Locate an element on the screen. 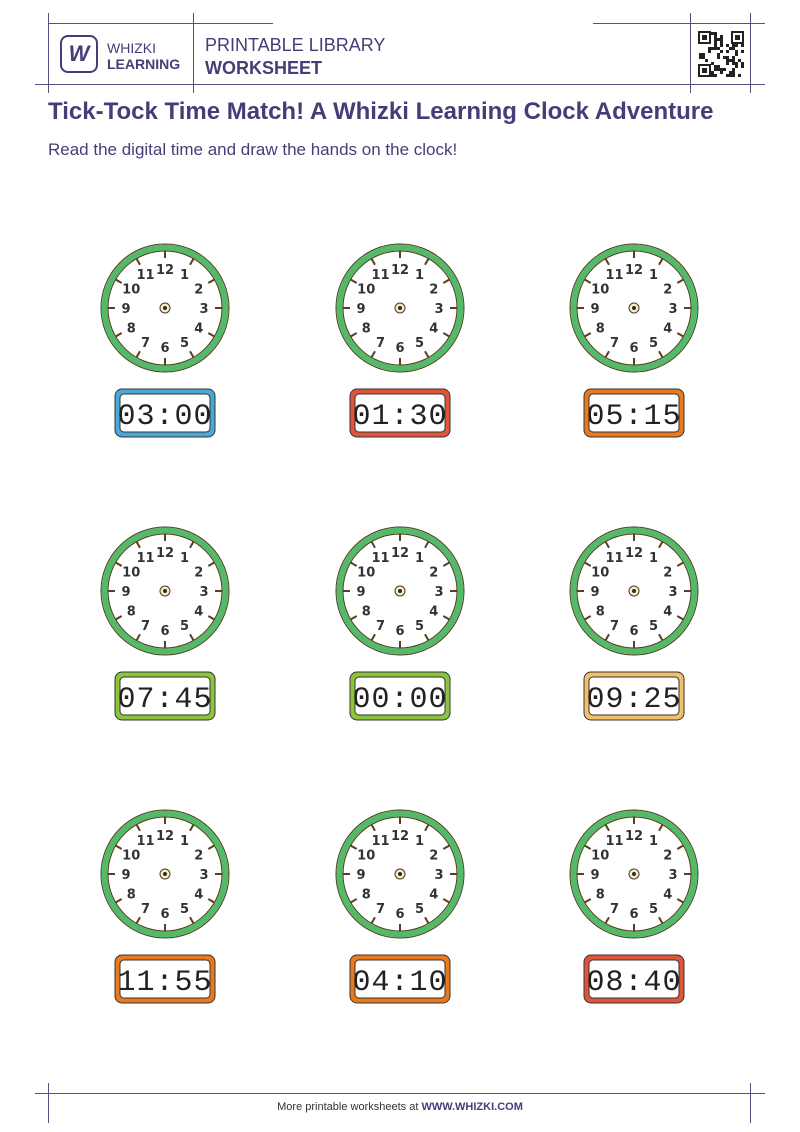 This screenshot has width=800, height=1132. footer-link: WWW.WHIZKI.COM is located at coordinates (472, 1107).